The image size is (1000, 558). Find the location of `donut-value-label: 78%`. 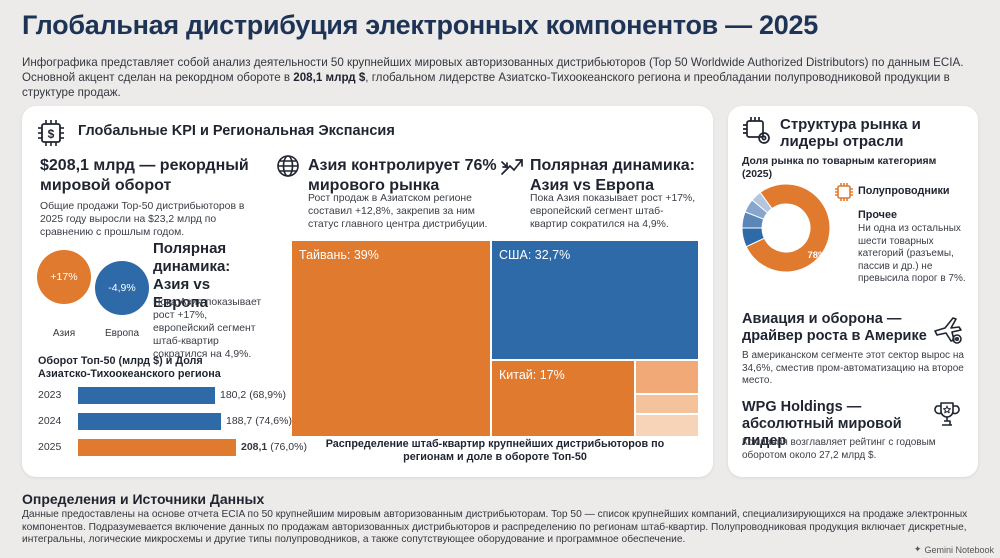

donut-value-label: 78% is located at coordinates (817, 255).